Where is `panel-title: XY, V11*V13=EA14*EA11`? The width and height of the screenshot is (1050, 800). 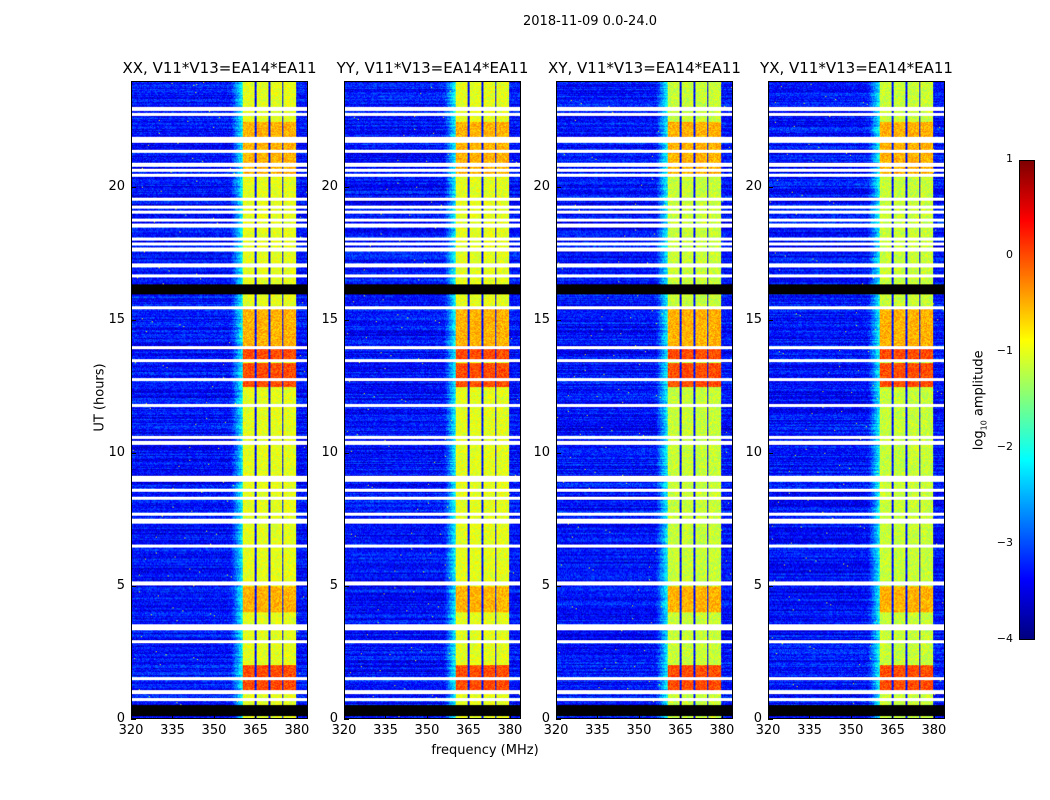
panel-title: XY, V11*V13=EA14*EA11 is located at coordinates (644, 68).